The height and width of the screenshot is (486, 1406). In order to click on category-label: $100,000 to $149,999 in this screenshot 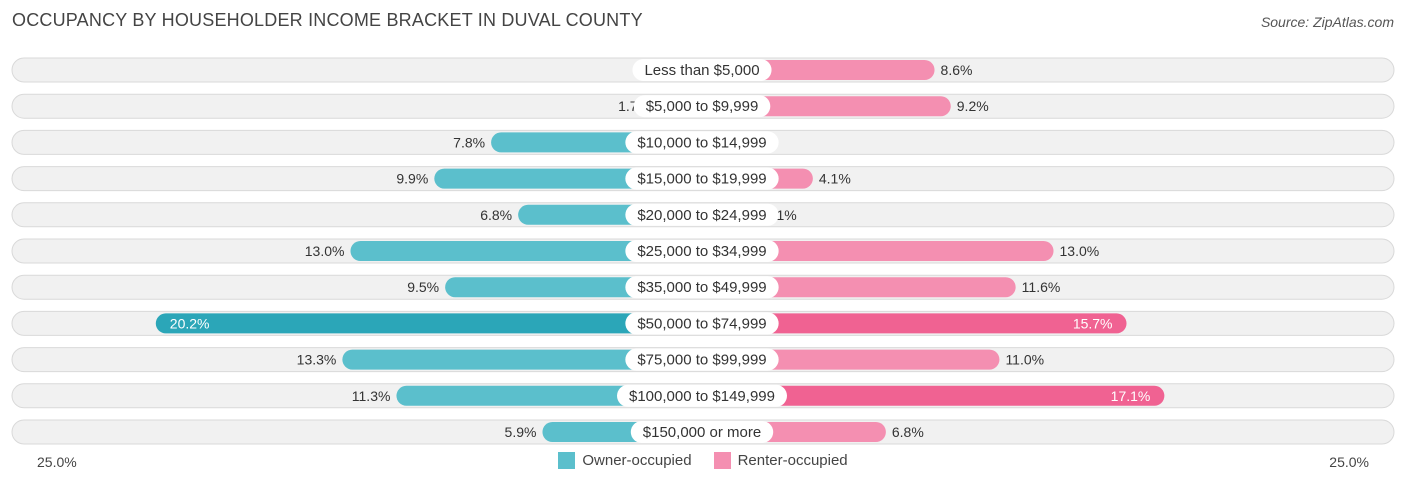, I will do `click(702, 396)`.